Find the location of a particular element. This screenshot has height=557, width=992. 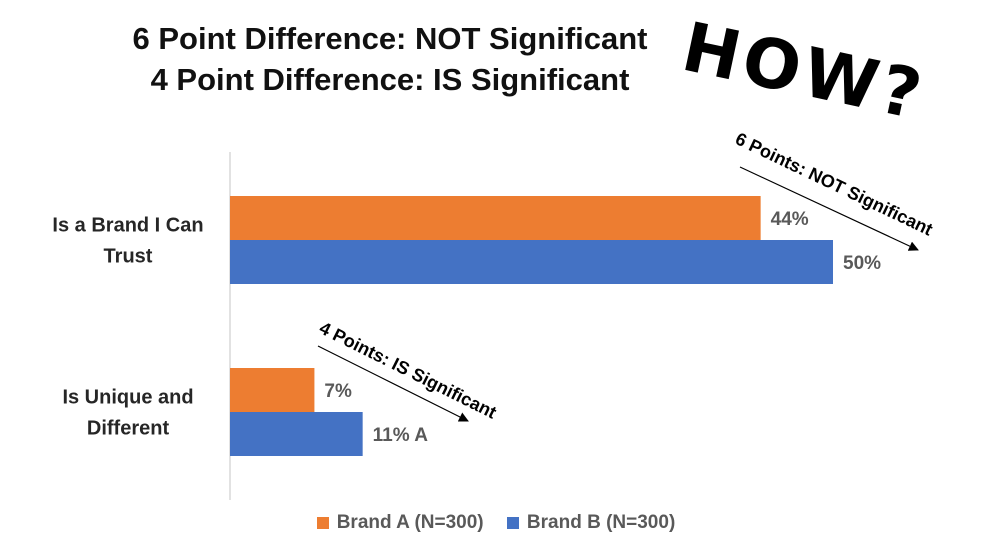

legend-item-brand-a: Brand A (N=300) is located at coordinates (400, 523).